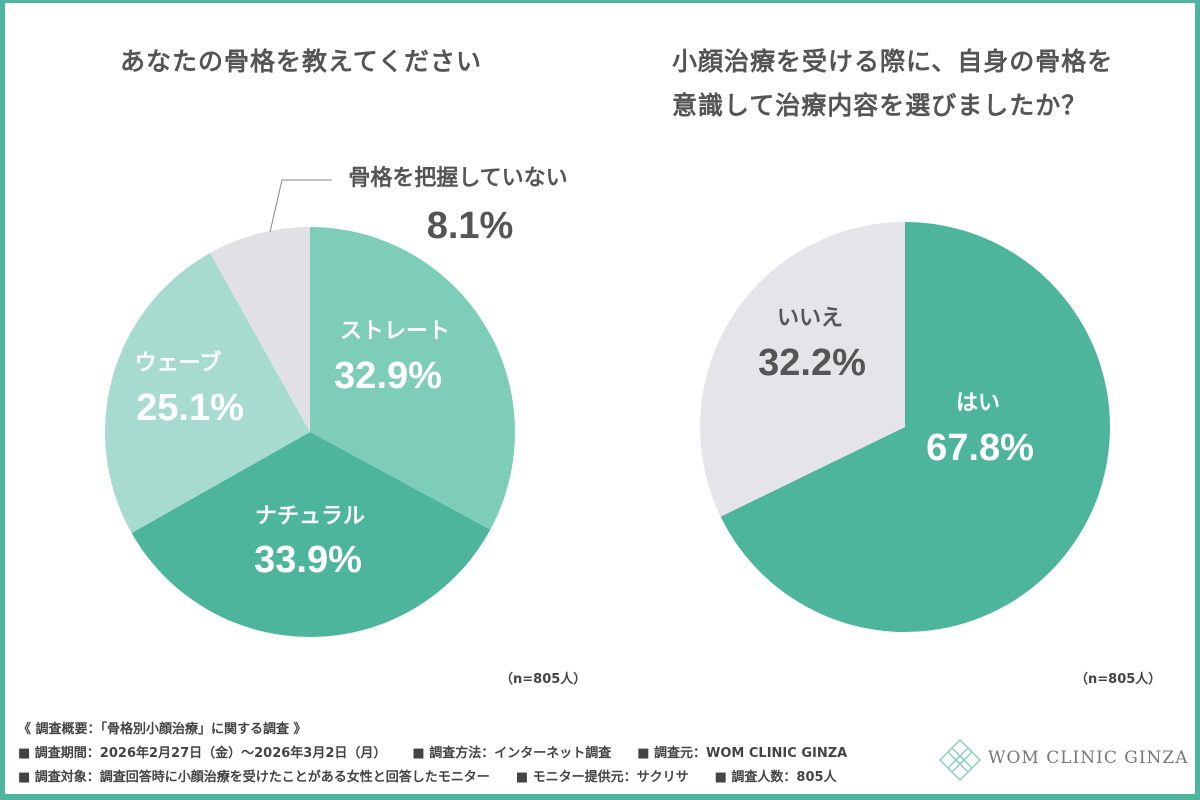  What do you see at coordinates (300, 206) in the screenshot?
I see `chart1-leader-line` at bounding box center [300, 206].